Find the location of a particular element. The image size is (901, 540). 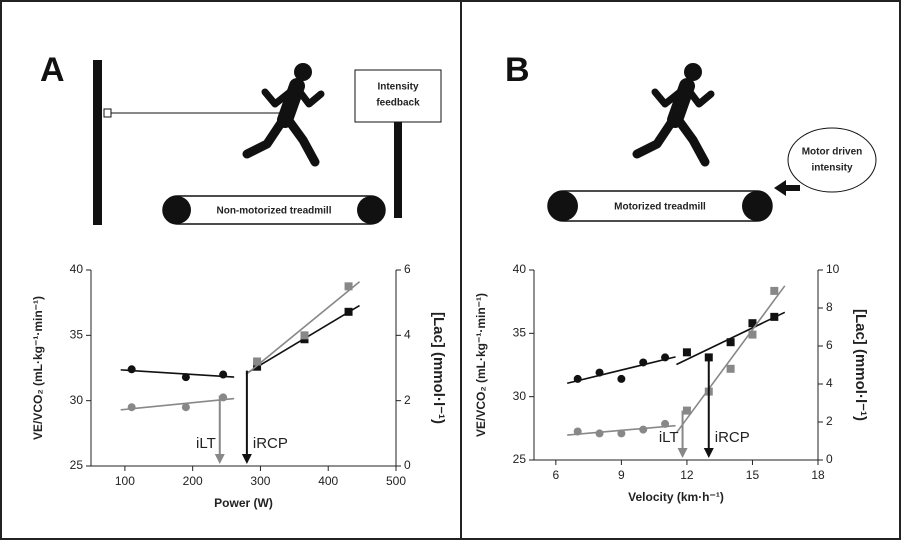

y2-tick-label: 8 is located at coordinates (829, 307).